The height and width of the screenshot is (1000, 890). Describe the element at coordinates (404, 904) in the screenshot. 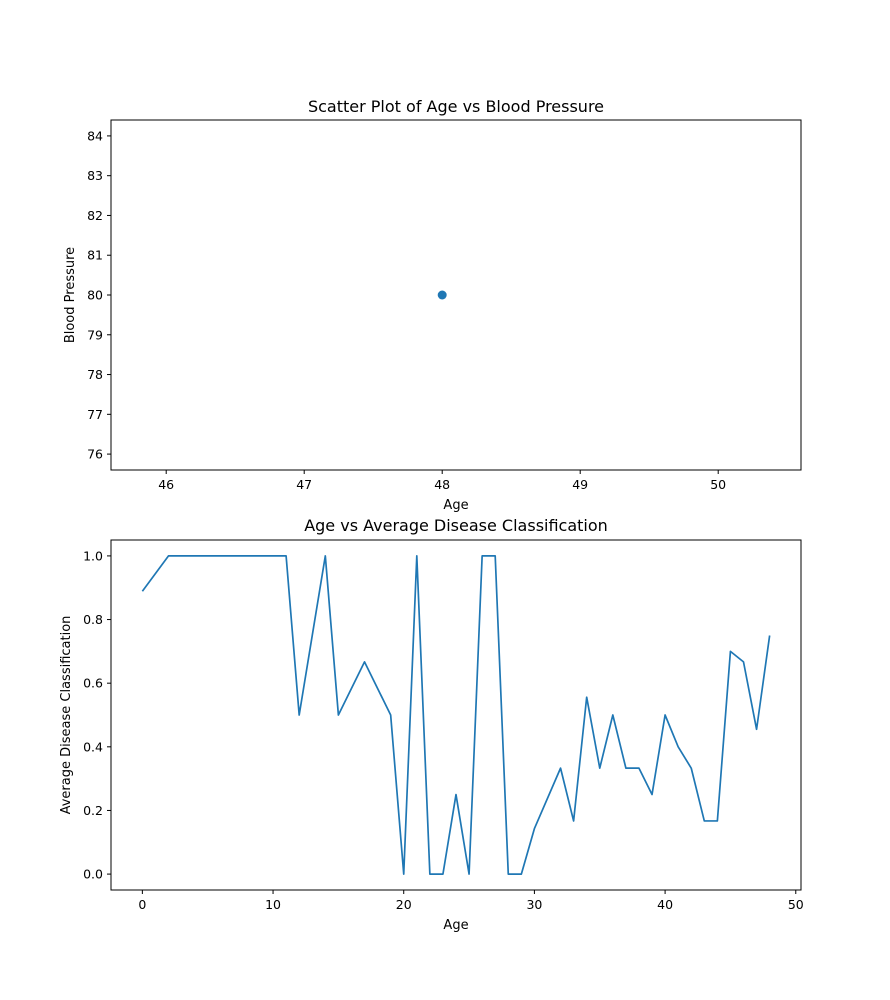

I see `line-x-tick-label: 20` at that location.